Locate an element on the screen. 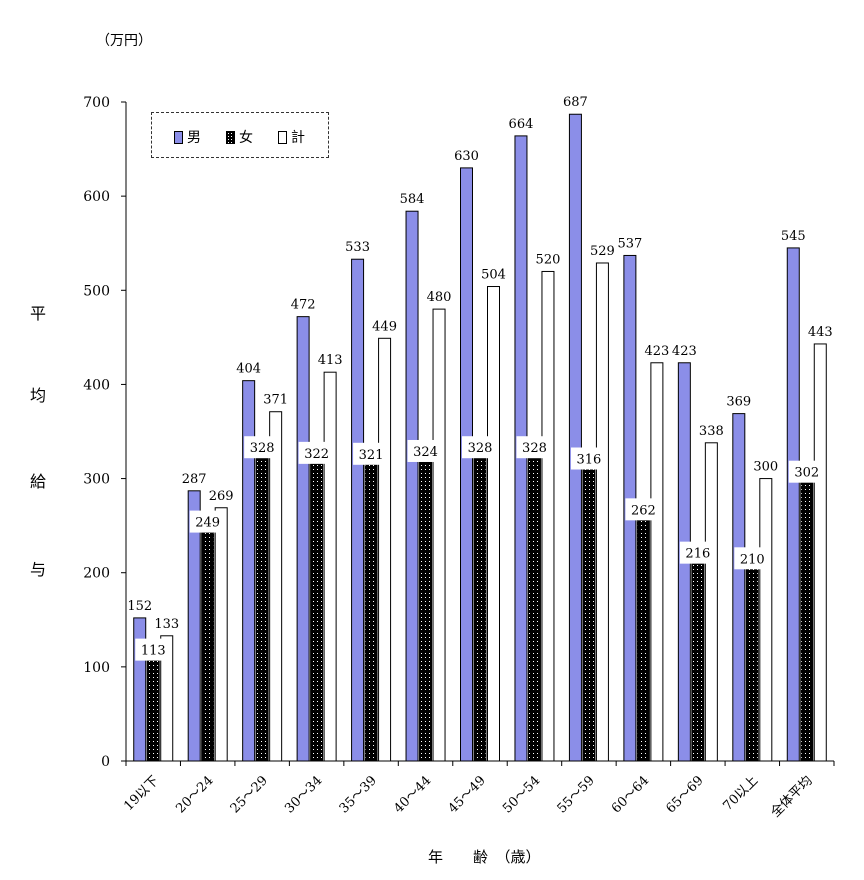  x-tick-label: 20～24 is located at coordinates (194, 794).